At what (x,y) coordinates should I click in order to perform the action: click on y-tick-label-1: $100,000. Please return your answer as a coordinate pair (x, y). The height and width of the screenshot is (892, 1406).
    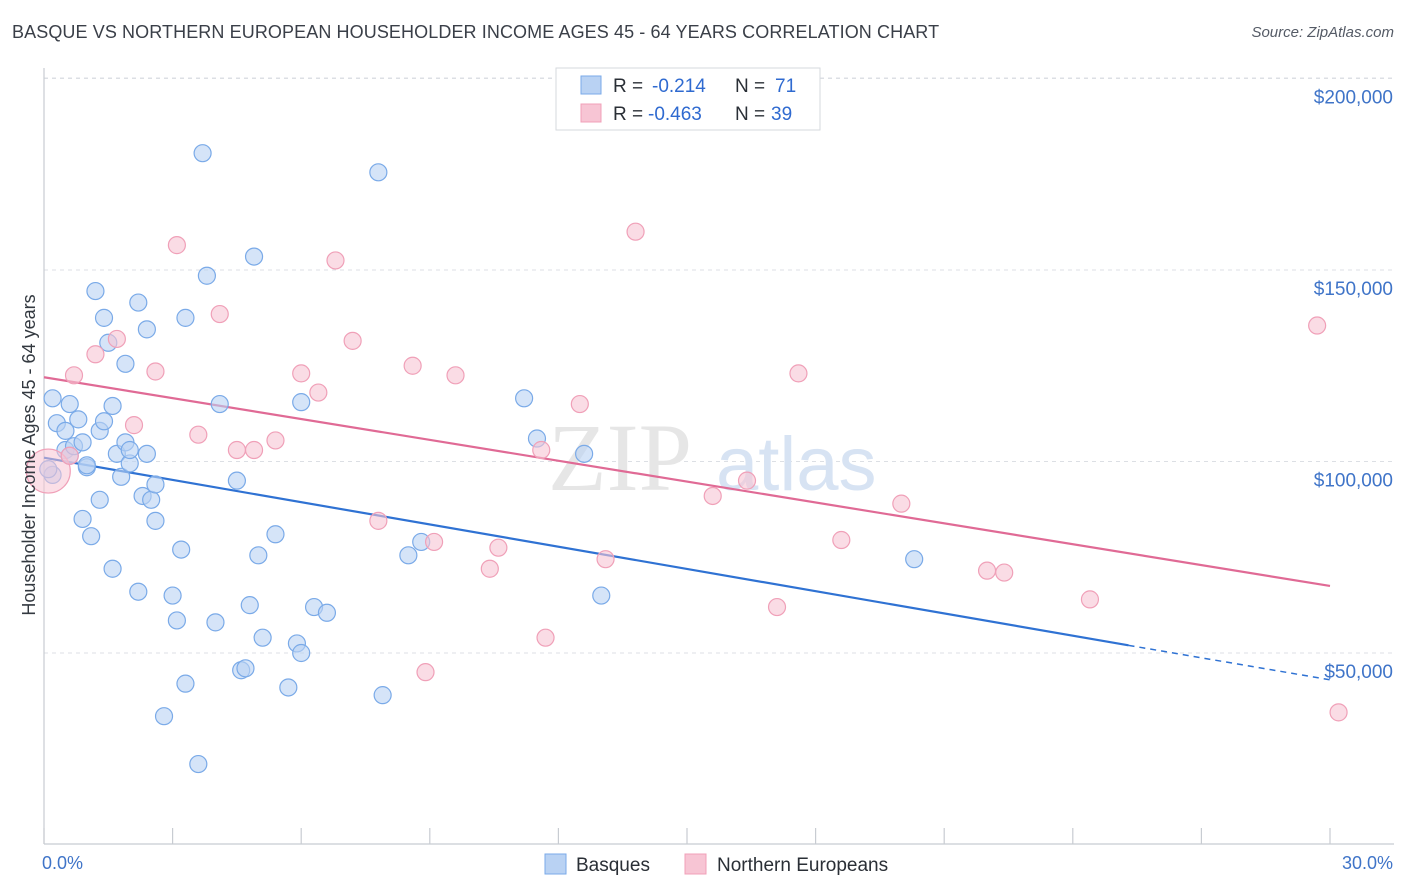
    Looking at the image, I should click on (1353, 481).